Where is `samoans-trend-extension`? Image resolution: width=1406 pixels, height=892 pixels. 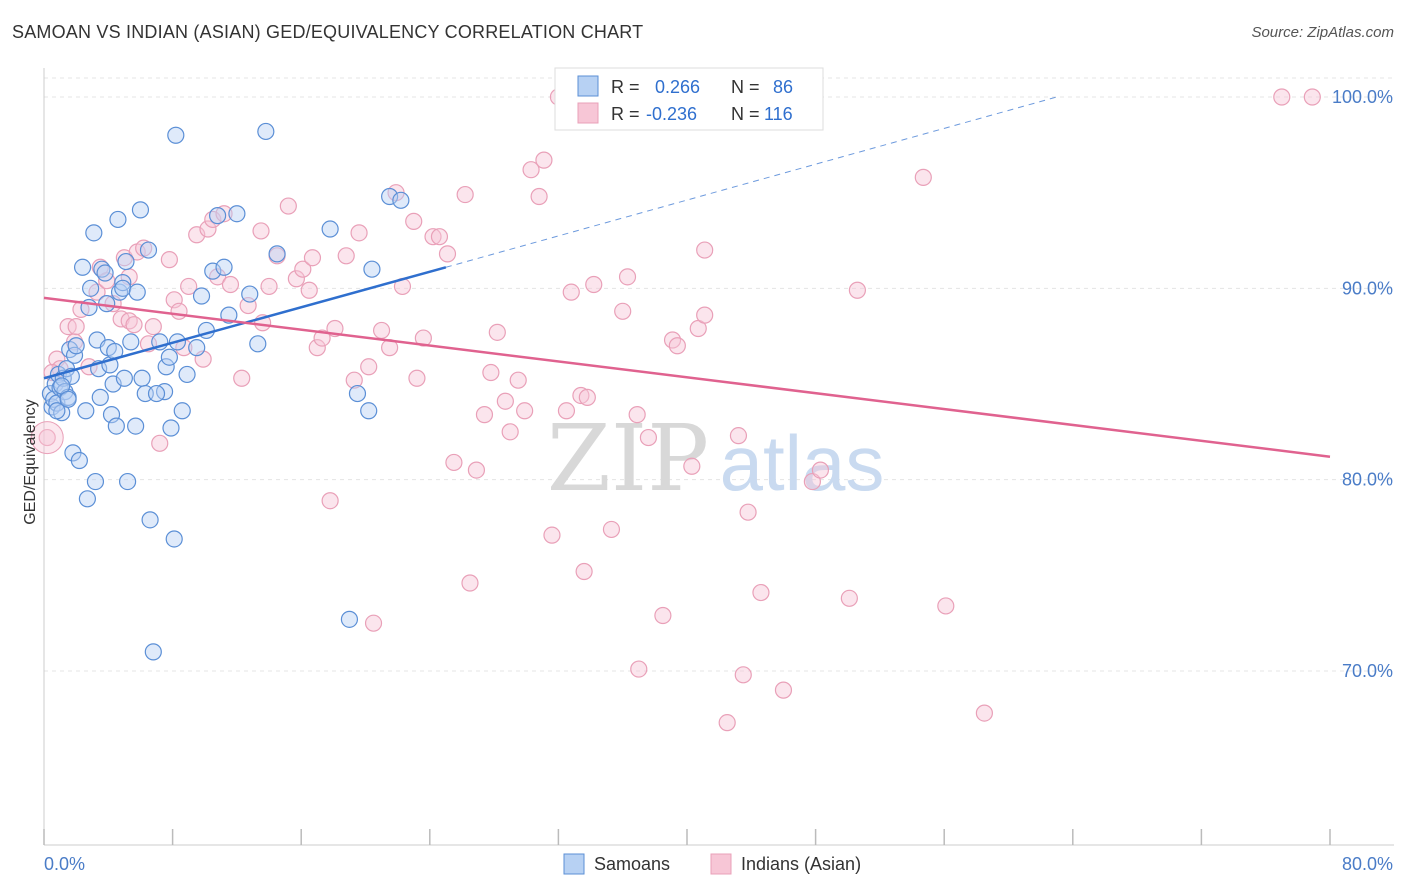
samoans-trend-extension is located at coordinates (751, 182).